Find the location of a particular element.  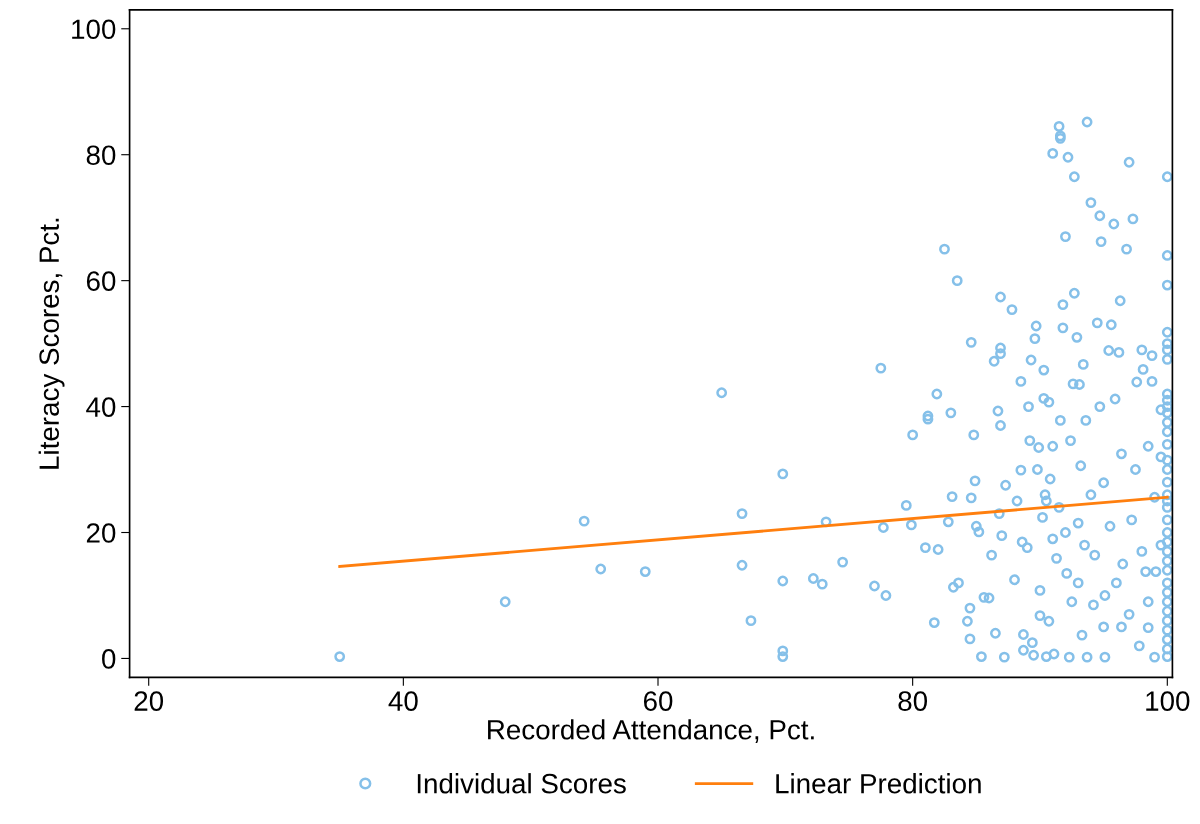

x-tick-label: 40 is located at coordinates (403, 701).